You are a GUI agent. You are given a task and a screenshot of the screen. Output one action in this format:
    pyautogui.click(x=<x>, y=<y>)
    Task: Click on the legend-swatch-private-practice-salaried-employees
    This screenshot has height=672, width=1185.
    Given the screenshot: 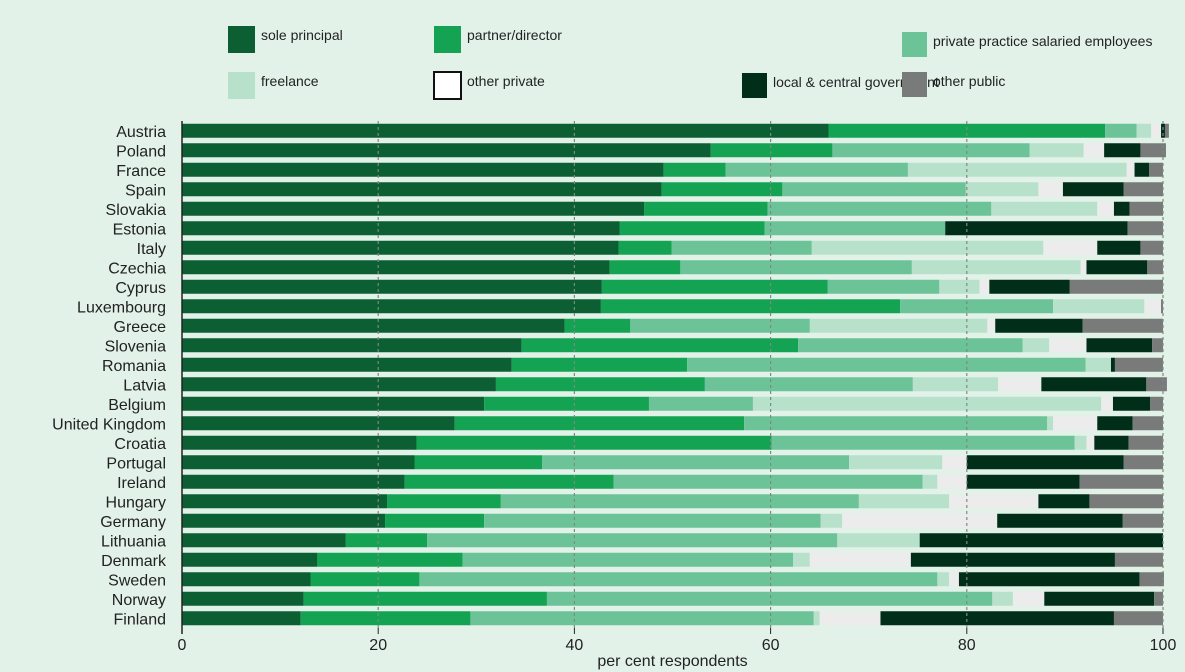 What is the action you would take?
    pyautogui.click(x=914, y=44)
    